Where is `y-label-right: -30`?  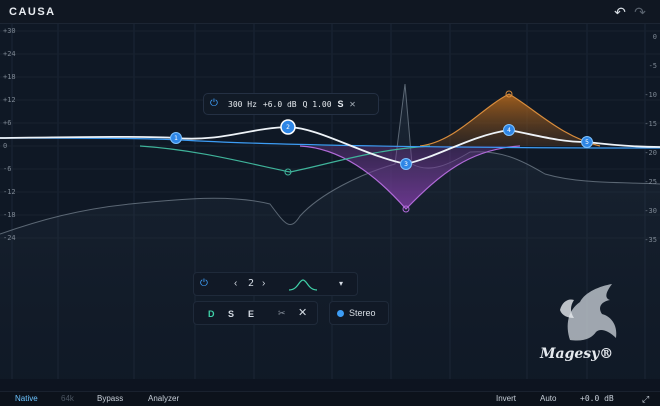
y-label-right: -30 is located at coordinates (650, 211).